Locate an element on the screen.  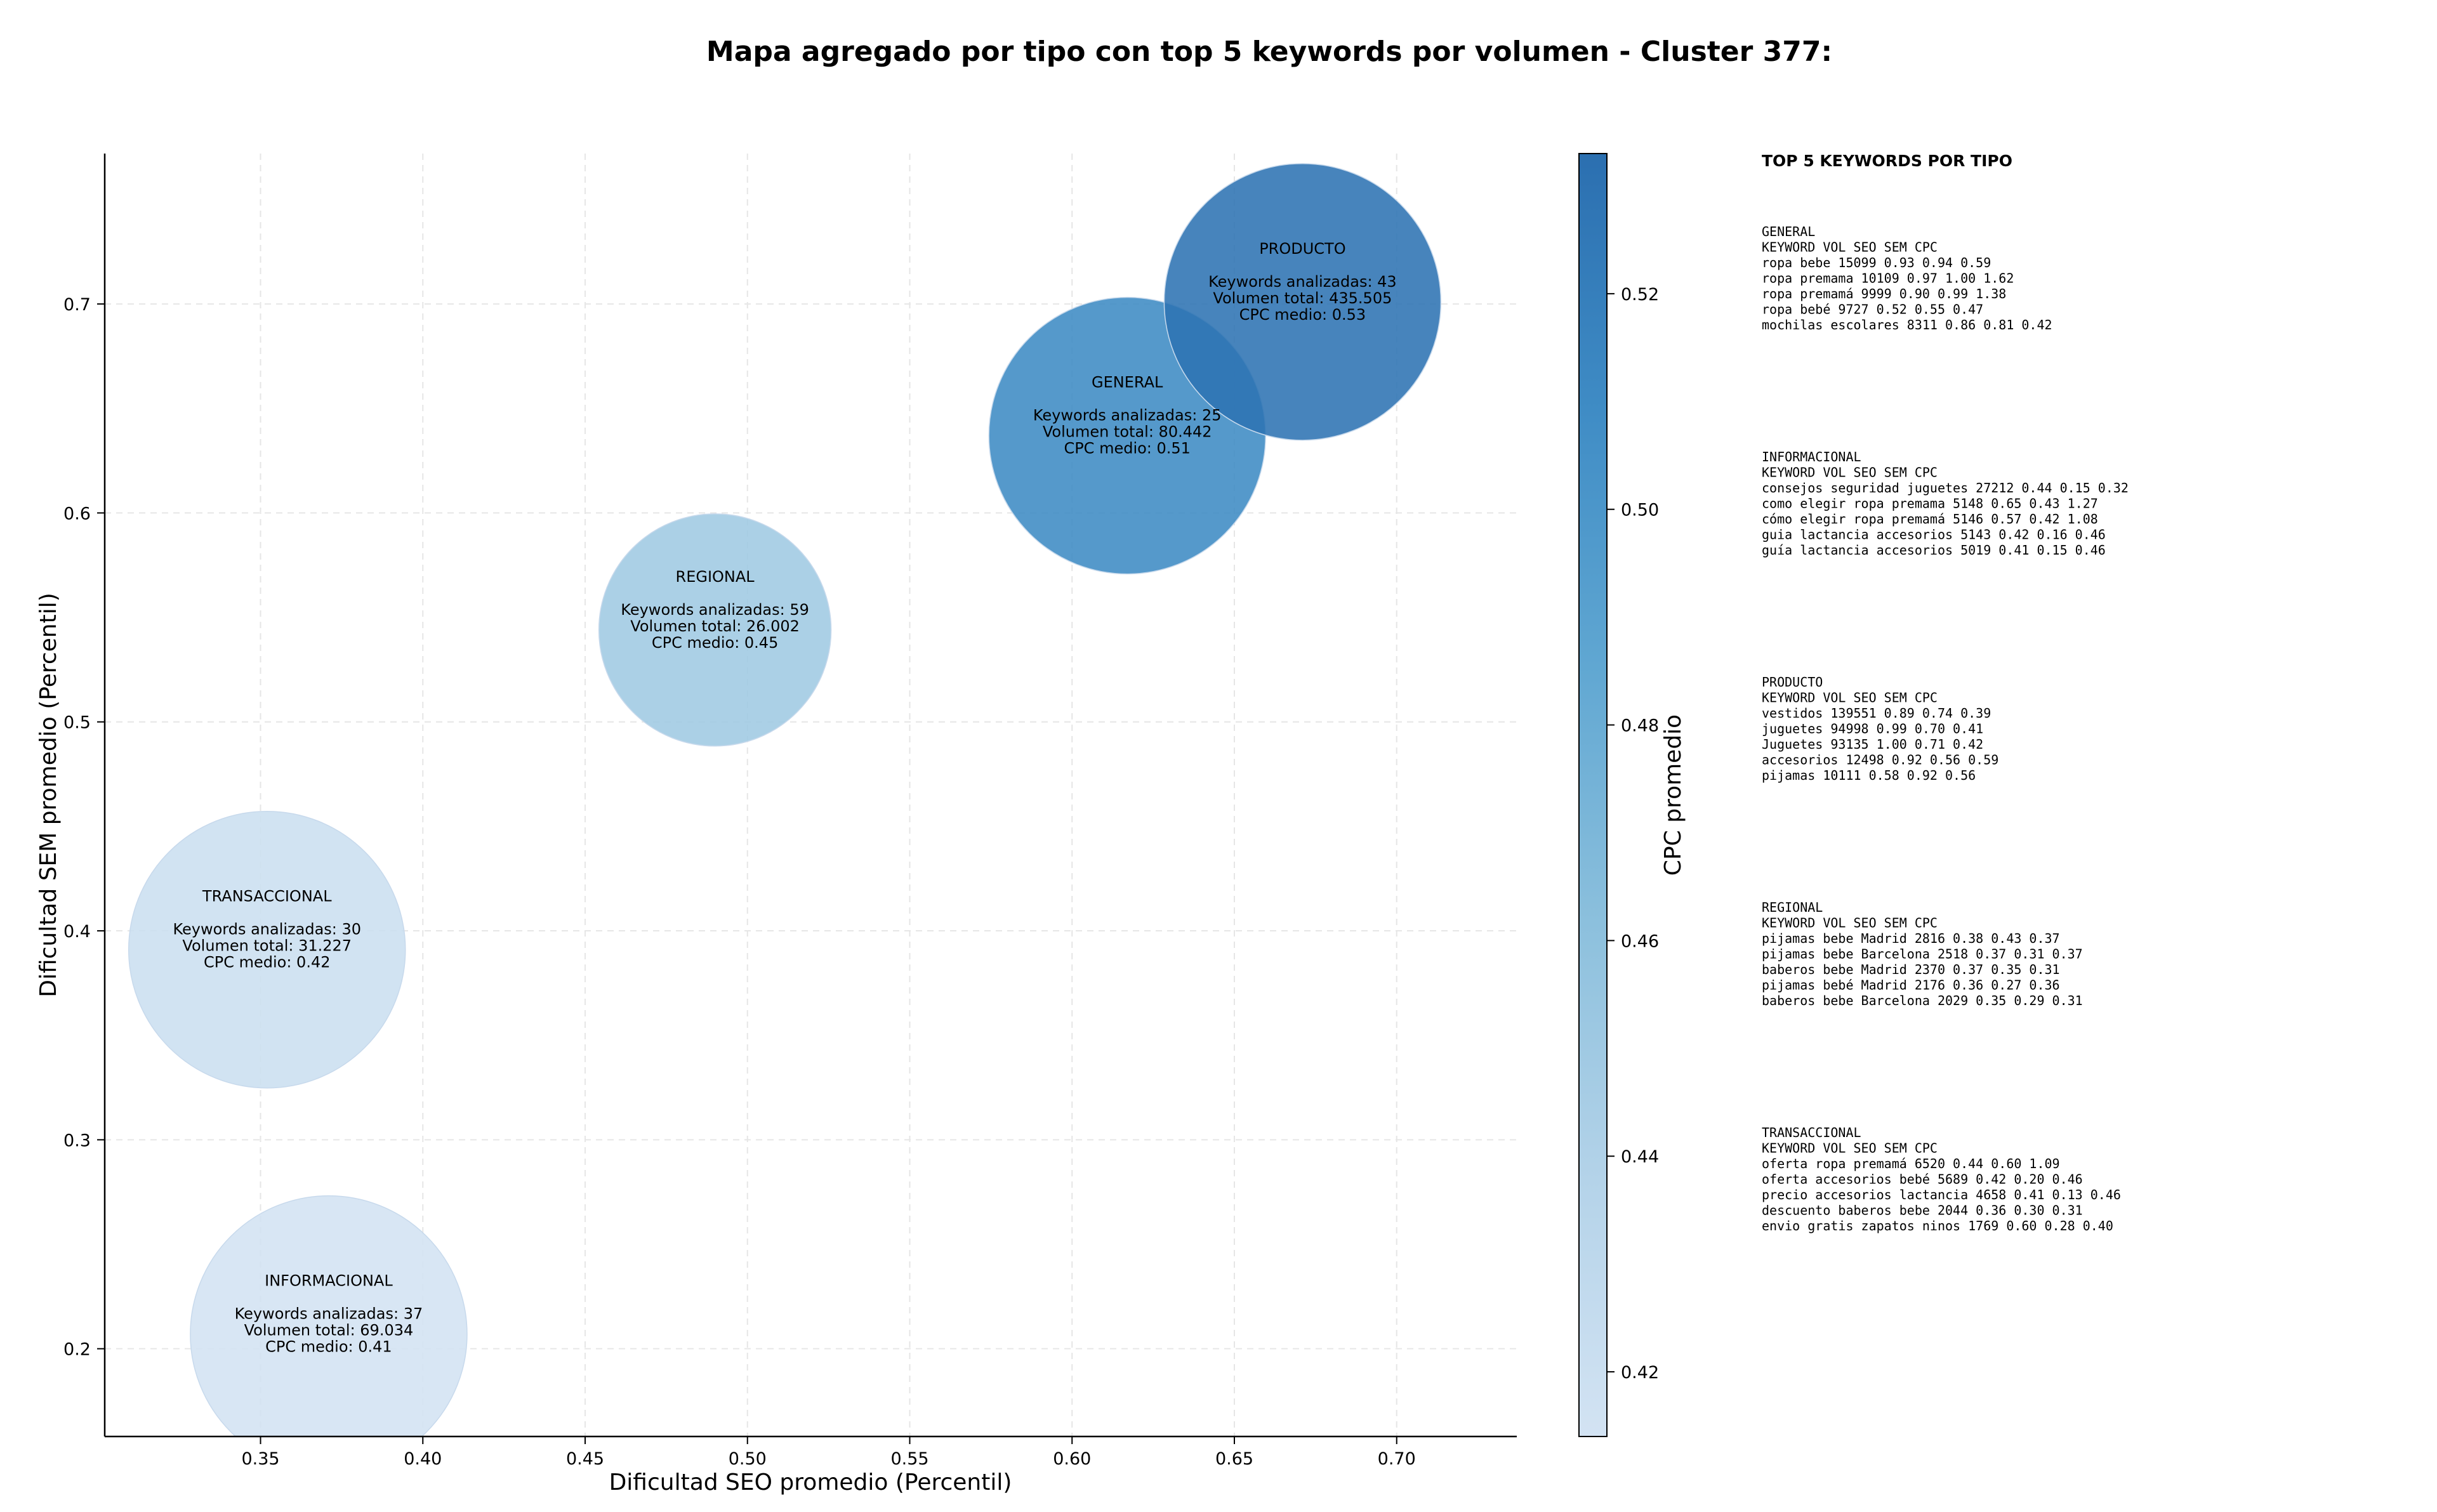
panel-heading: TOP 5 KEYWORDS POR TIPO is located at coordinates (1887, 161).